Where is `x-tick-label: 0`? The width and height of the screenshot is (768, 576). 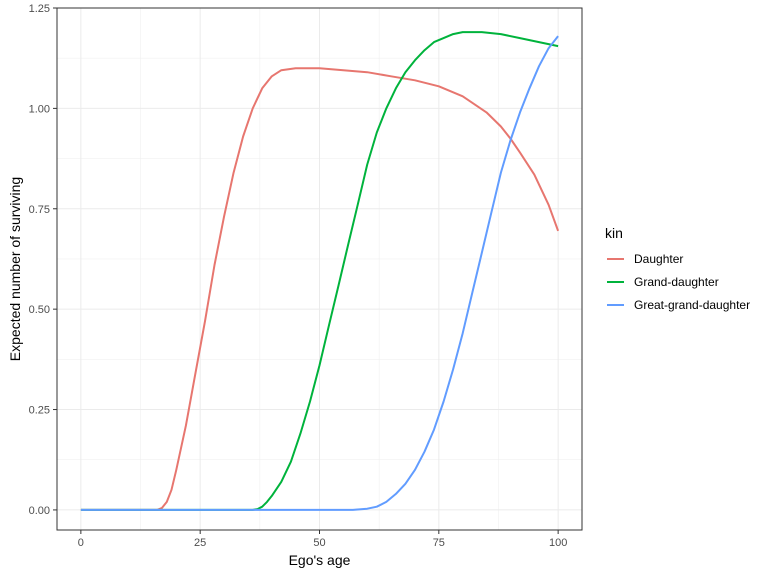 x-tick-label: 0 is located at coordinates (81, 543).